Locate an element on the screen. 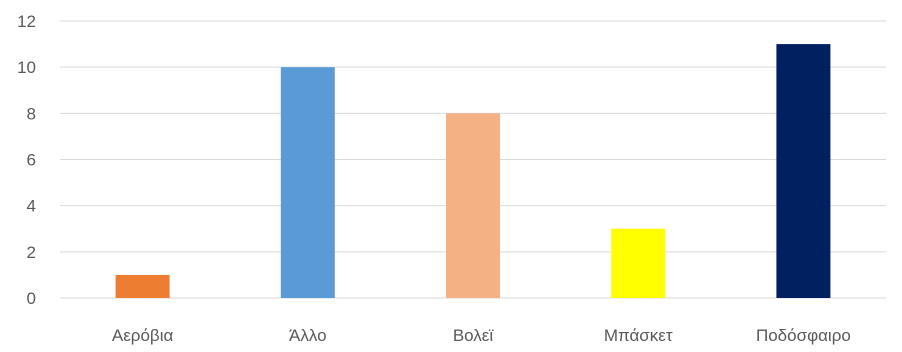 This screenshot has width=902, height=352. y-tick-label-4: 4 is located at coordinates (31, 206).